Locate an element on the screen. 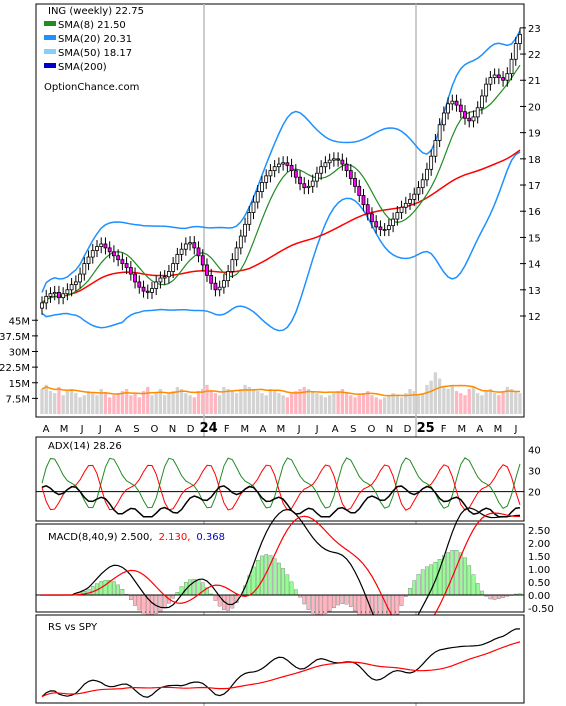  rs-panel is located at coordinates (280, 659).